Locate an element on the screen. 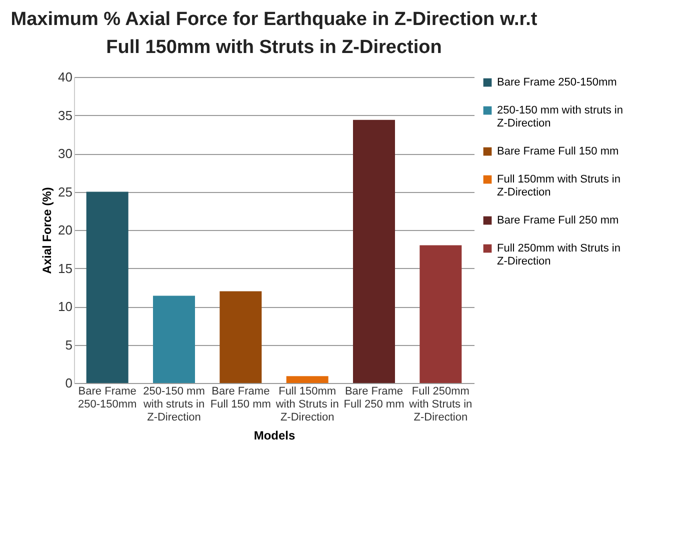 The width and height of the screenshot is (675, 554). y-tick-label: 5 is located at coordinates (68, 344).